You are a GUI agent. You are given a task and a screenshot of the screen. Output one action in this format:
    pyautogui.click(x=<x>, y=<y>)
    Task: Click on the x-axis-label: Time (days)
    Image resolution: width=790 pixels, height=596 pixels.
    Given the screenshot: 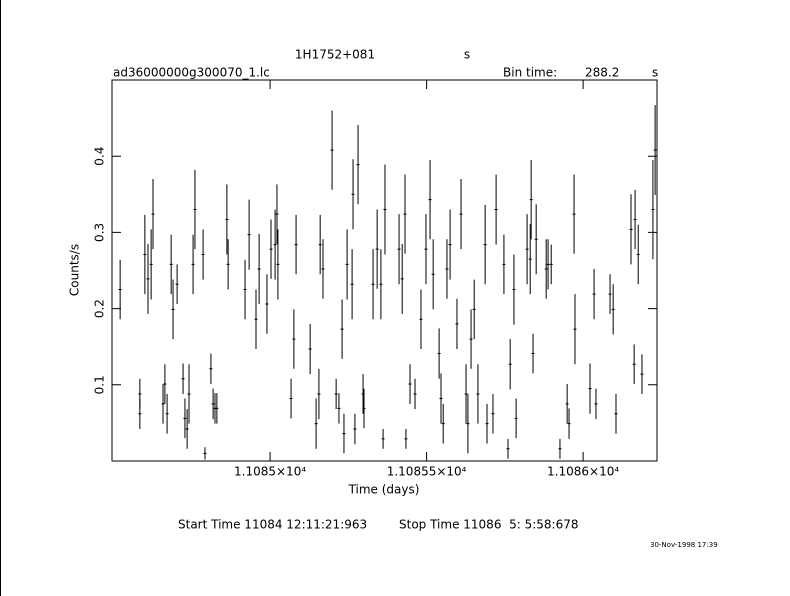 What is the action you would take?
    pyautogui.click(x=384, y=490)
    